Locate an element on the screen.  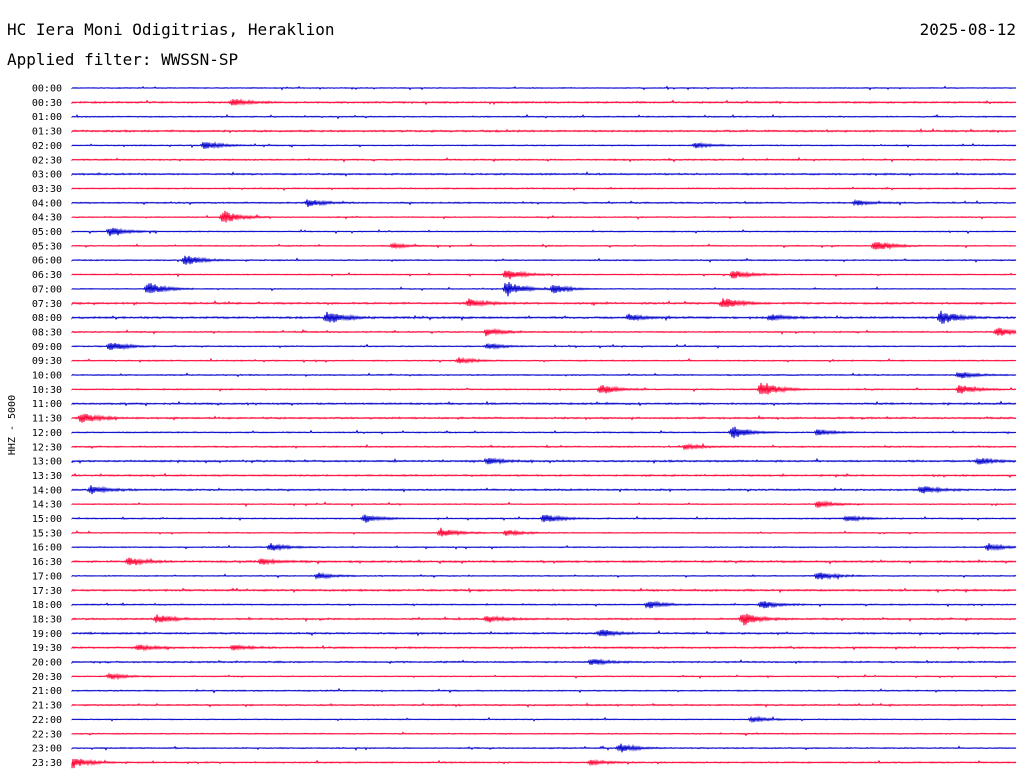
time-tick-1400: 14:00 is located at coordinates (47, 490).